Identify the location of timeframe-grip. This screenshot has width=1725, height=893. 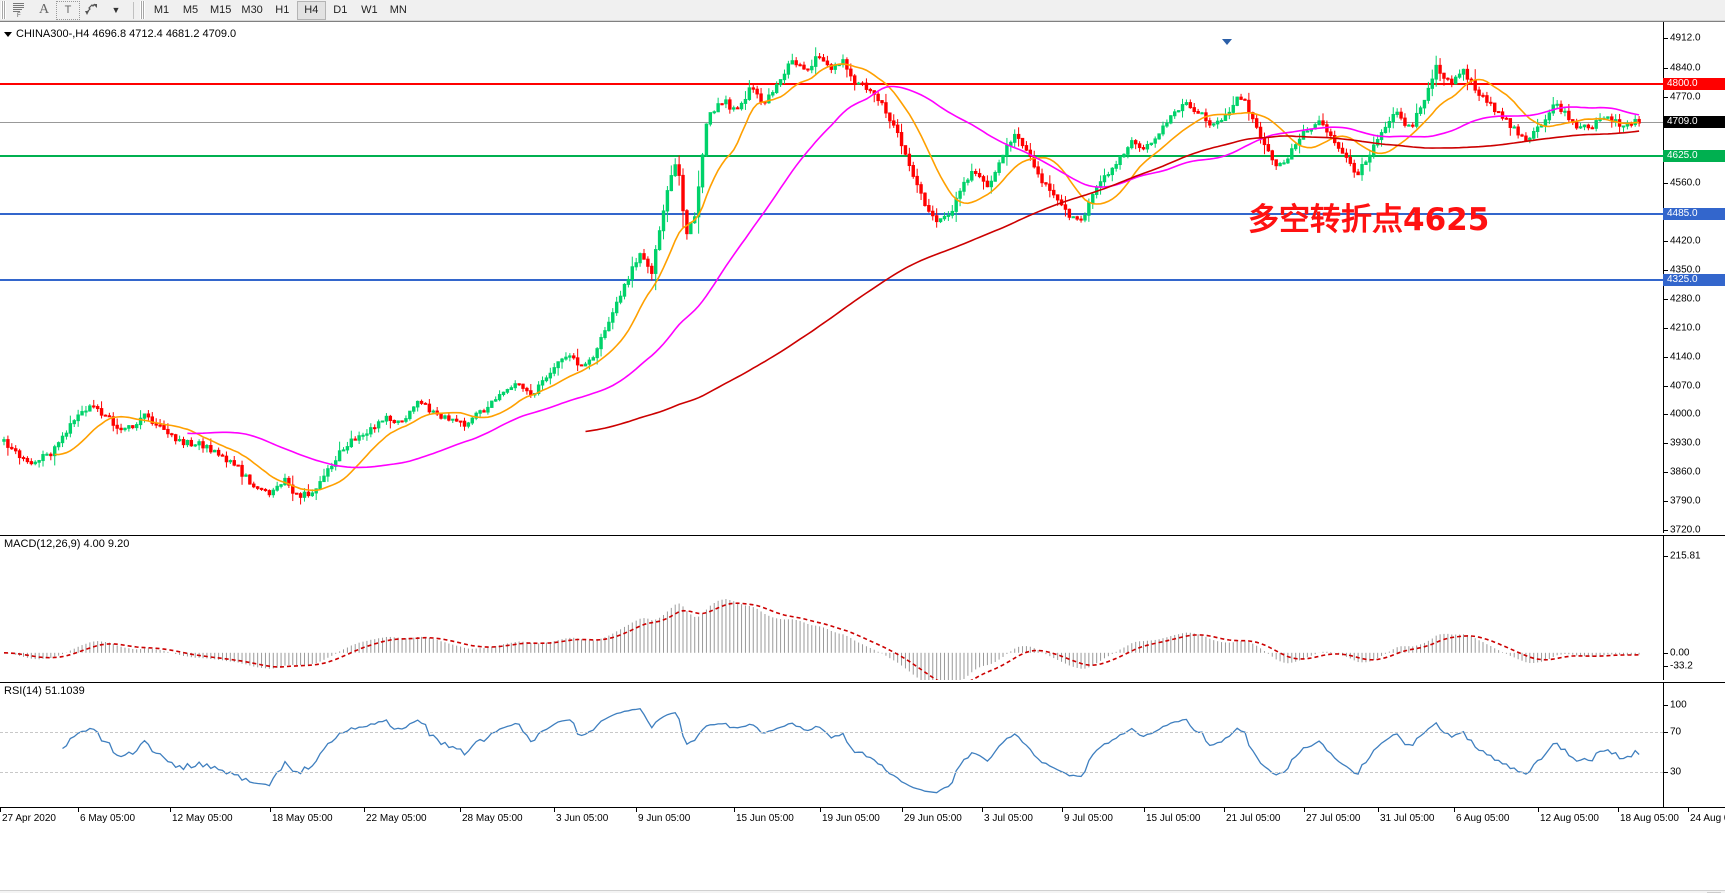
(142, 10).